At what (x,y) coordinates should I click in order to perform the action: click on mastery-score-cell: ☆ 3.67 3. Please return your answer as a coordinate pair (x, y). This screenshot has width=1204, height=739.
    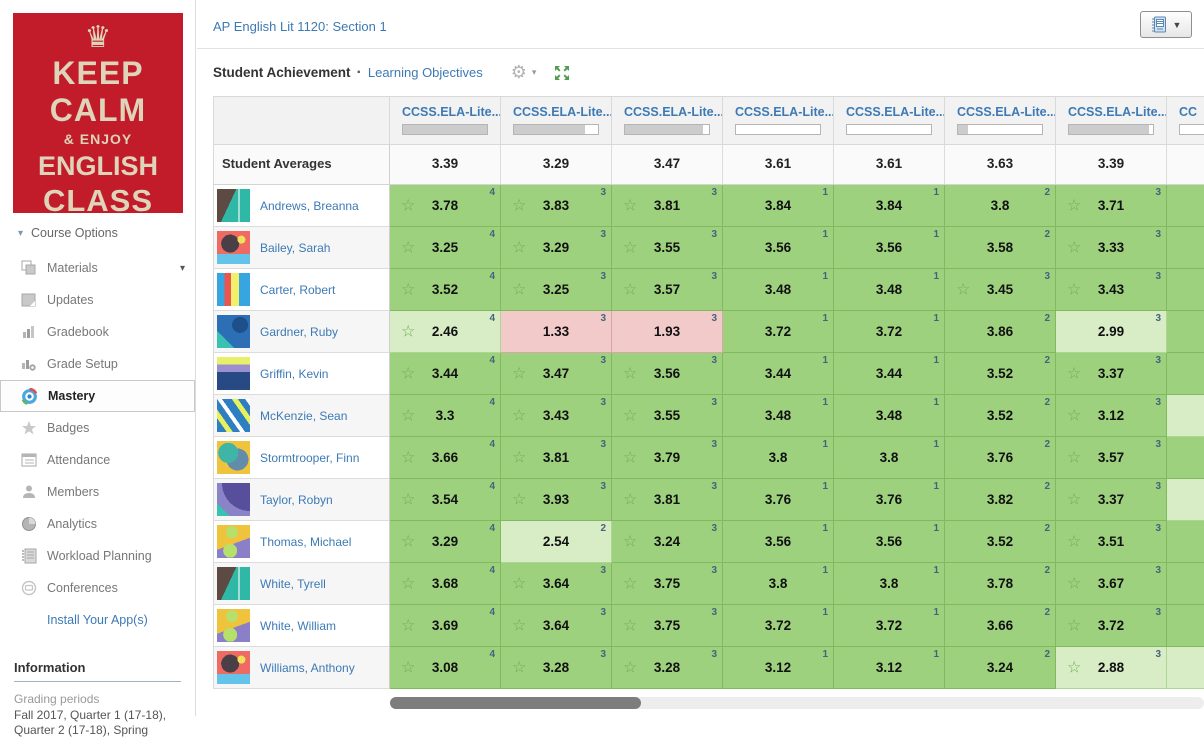
    Looking at the image, I should click on (1111, 584).